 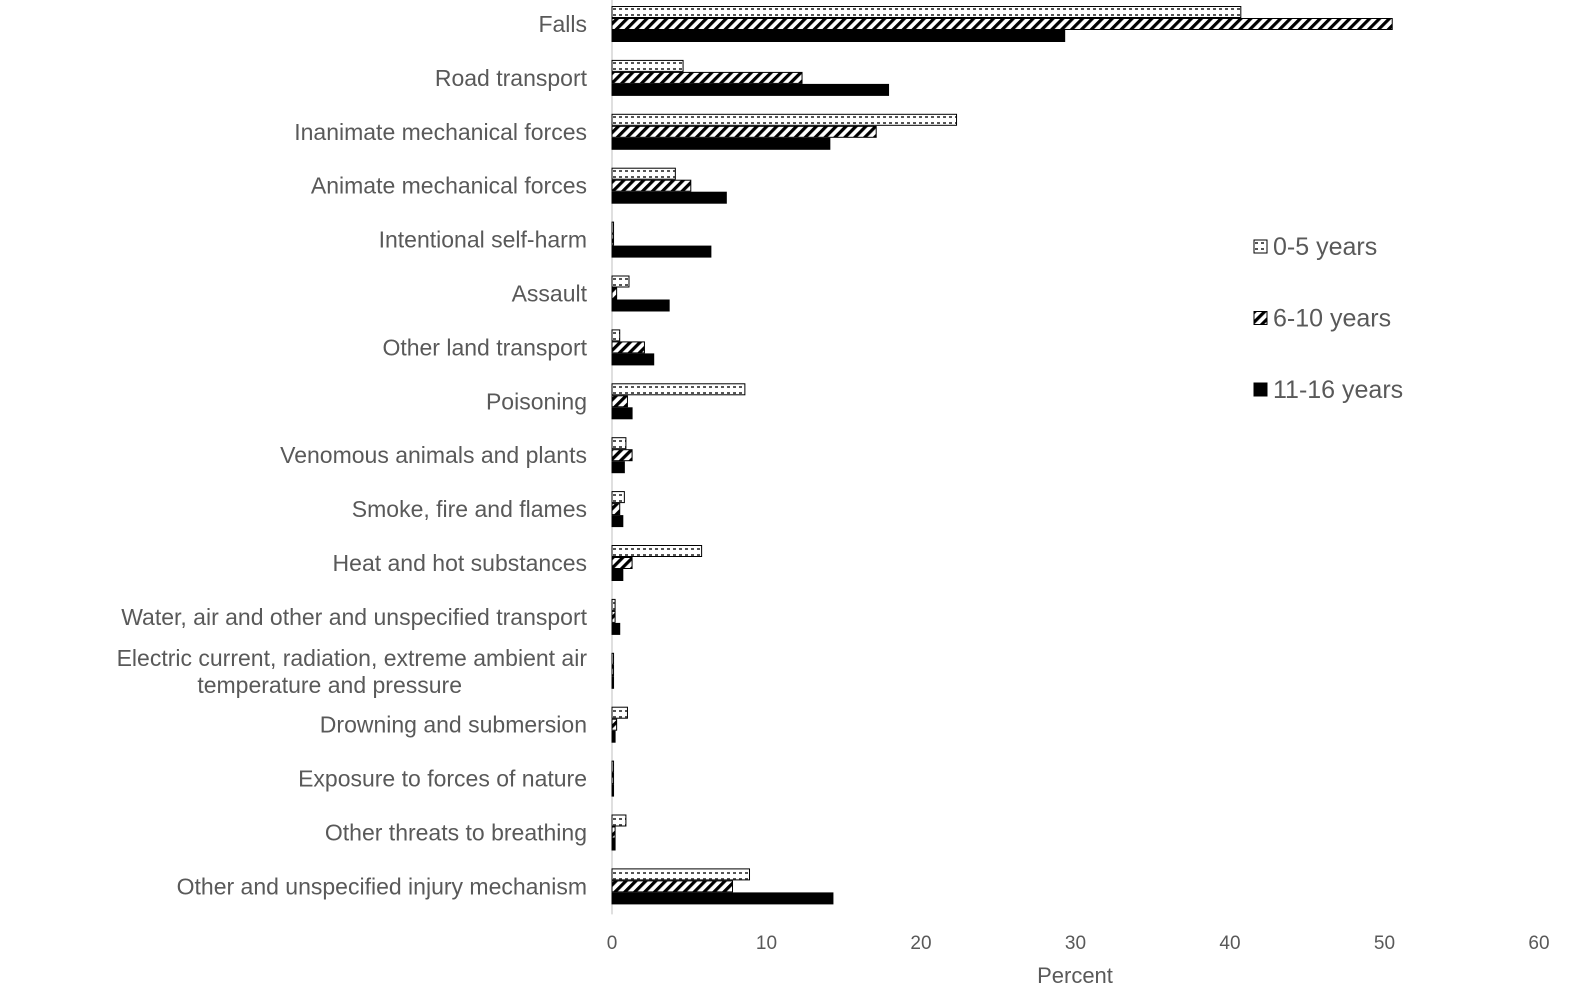 What do you see at coordinates (453, 725) in the screenshot?
I see `category-label: Drowning and submersion` at bounding box center [453, 725].